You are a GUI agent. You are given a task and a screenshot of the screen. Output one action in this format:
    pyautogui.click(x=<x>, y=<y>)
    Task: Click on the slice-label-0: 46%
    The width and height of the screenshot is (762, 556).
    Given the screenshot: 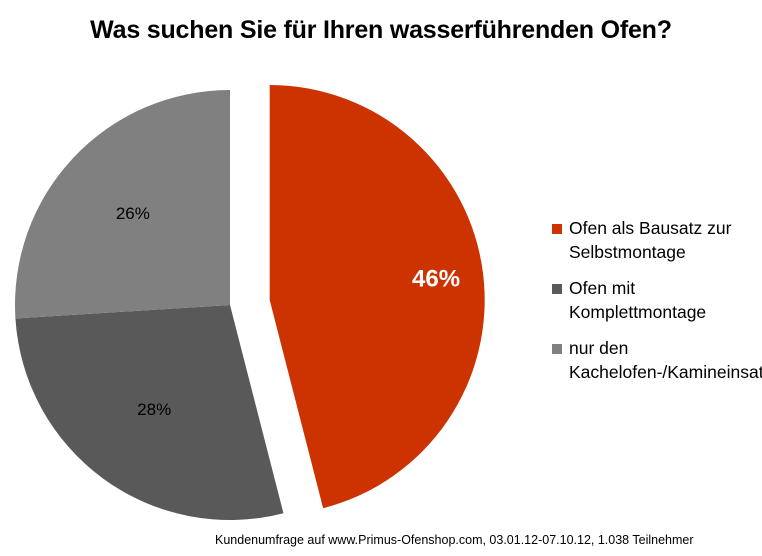 What is the action you would take?
    pyautogui.click(x=436, y=278)
    